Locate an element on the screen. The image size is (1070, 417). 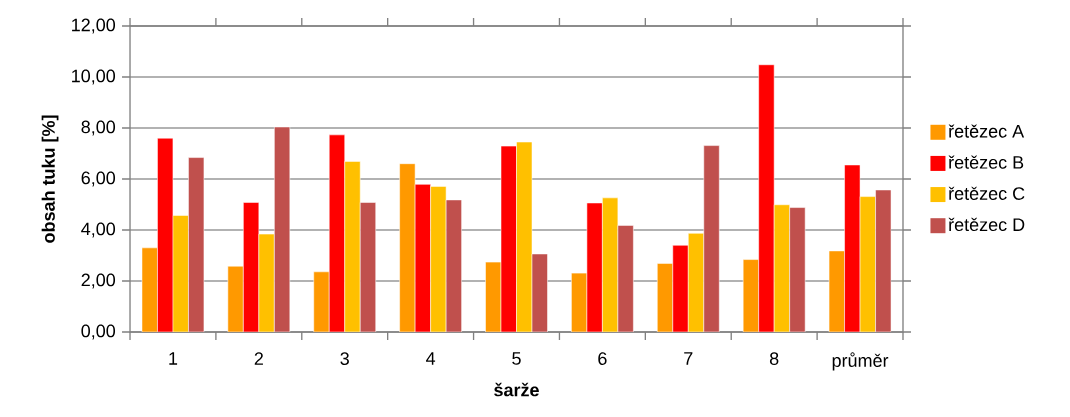
y-tick-label: 0,00 is located at coordinates (98, 332).